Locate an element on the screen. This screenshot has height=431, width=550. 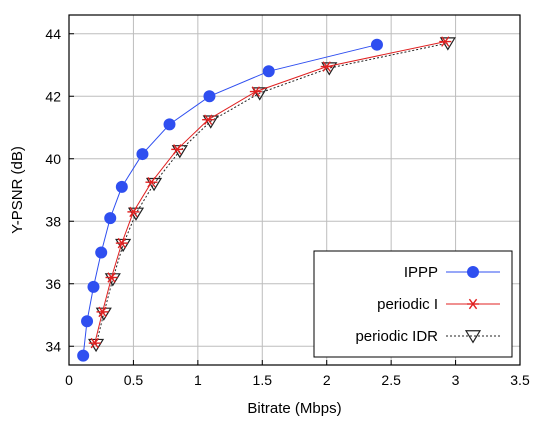
legend-label-ippp: IPPP is located at coordinates (421, 272).